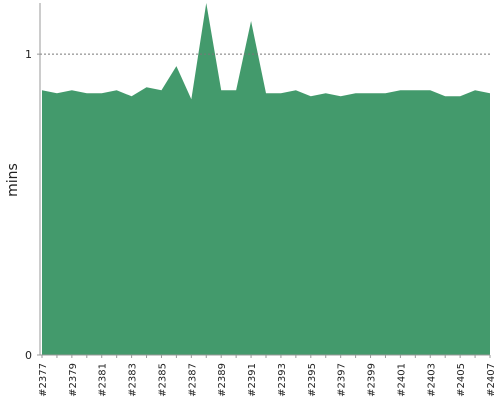  Describe the element at coordinates (342, 380) in the screenshot. I see `x-tick-label: #2397` at that location.